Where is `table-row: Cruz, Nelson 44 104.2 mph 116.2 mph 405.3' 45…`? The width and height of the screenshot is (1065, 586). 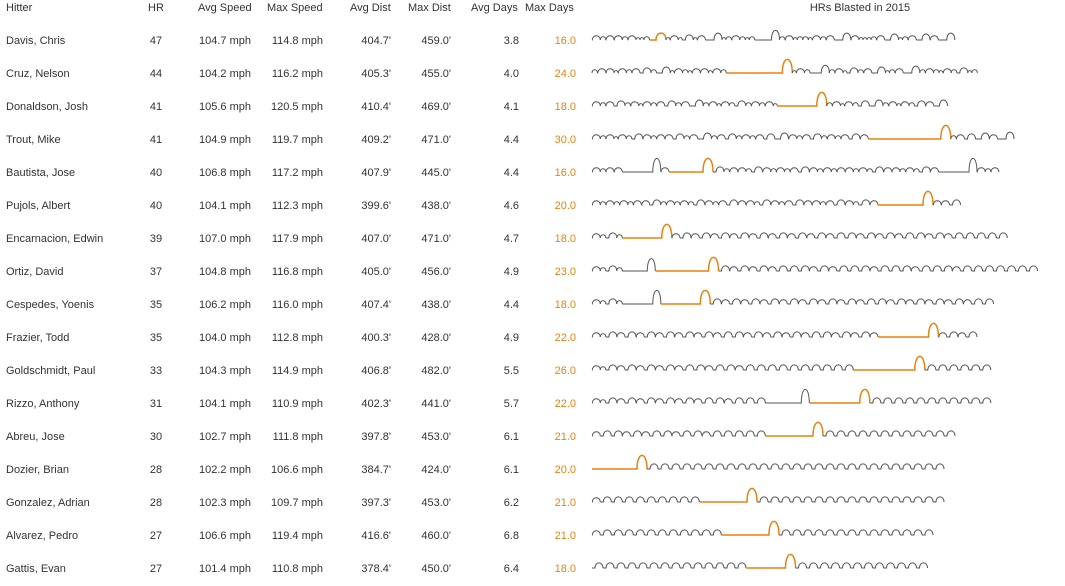 table-row: Cruz, Nelson 44 104.2 mph 116.2 mph 405.3' 45… is located at coordinates (532, 74).